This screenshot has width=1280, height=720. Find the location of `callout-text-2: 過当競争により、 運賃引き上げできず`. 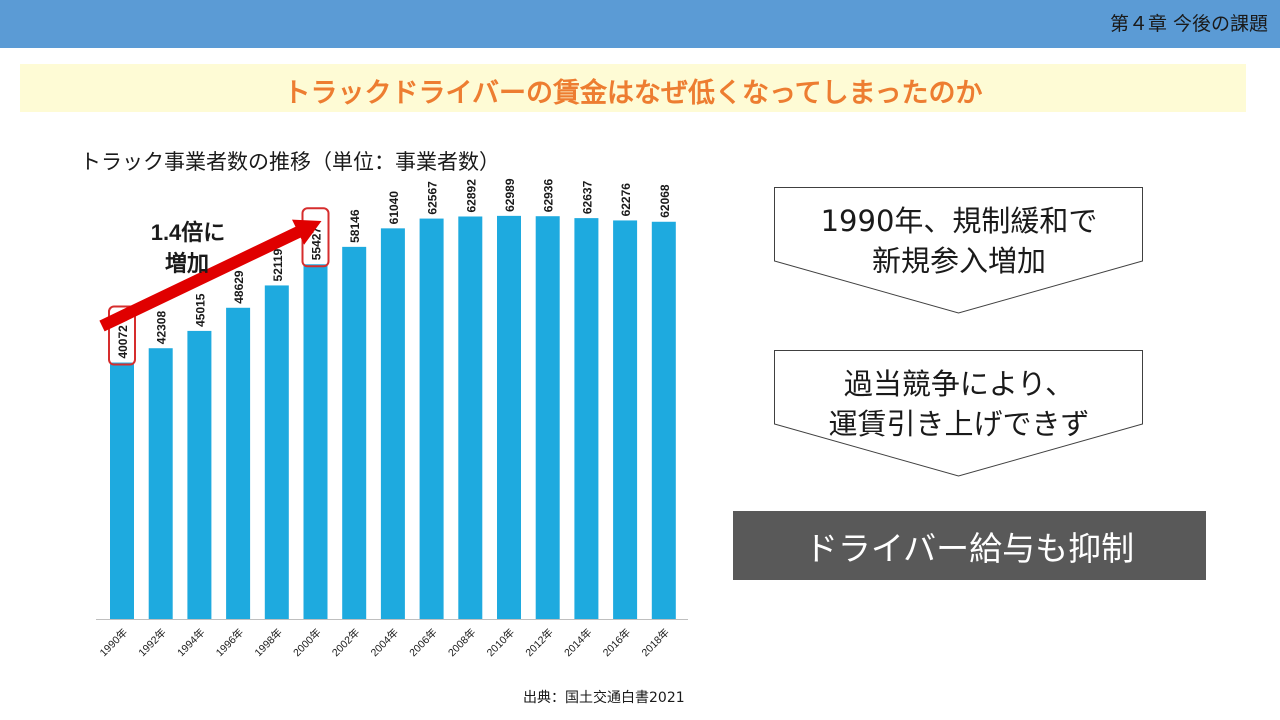

callout-text-2: 過当競争により、 運賃引き上げできず is located at coordinates (959, 404).